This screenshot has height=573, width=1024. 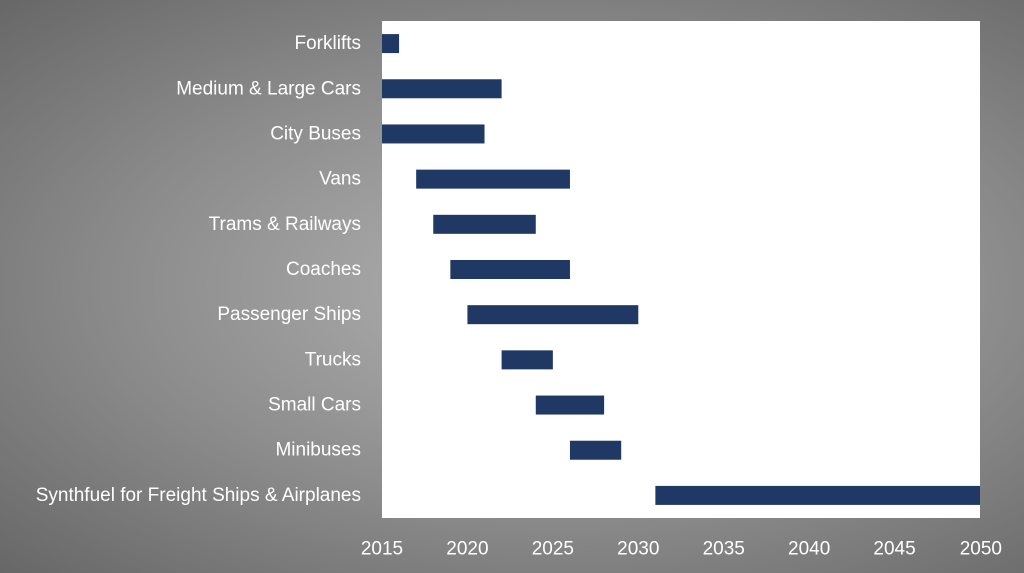 What do you see at coordinates (268, 88) in the screenshot?
I see `category-label: Medium & Large Cars` at bounding box center [268, 88].